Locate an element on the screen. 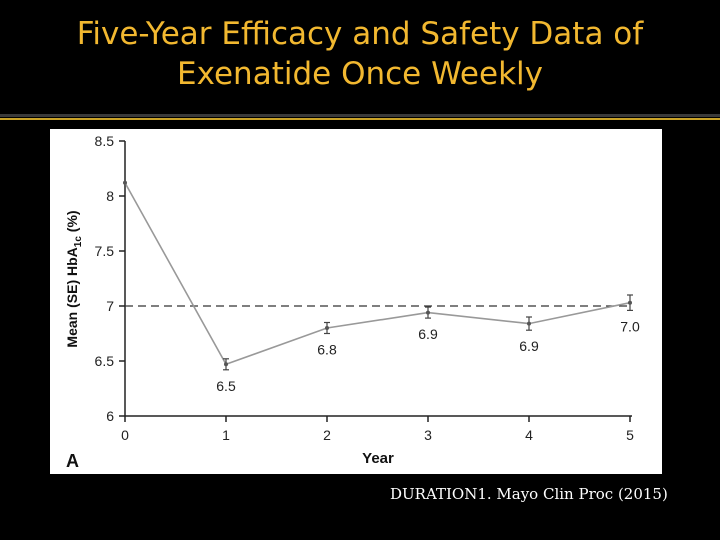 Image resolution: width=720 pixels, height=540 pixels. y-axis-label-main: Mean (SE) HbA is located at coordinates (72, 297).